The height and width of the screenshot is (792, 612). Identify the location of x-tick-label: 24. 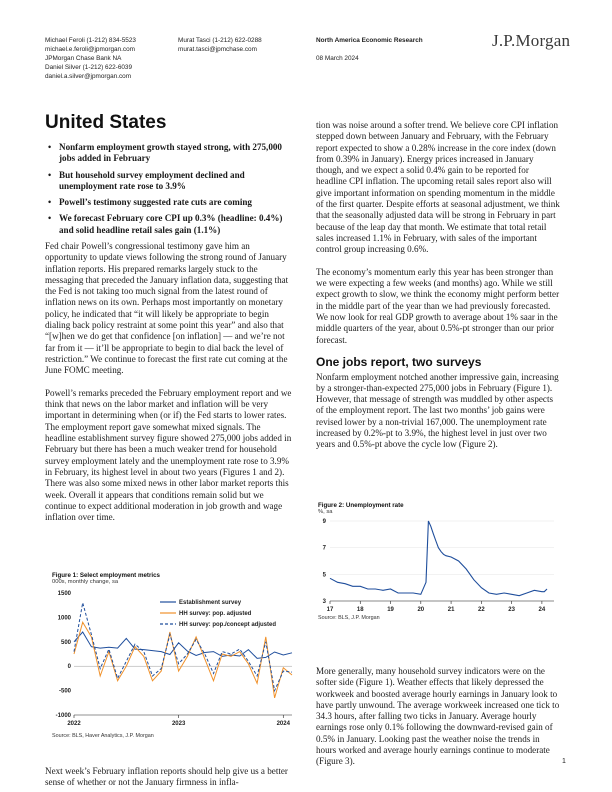
(542, 610).